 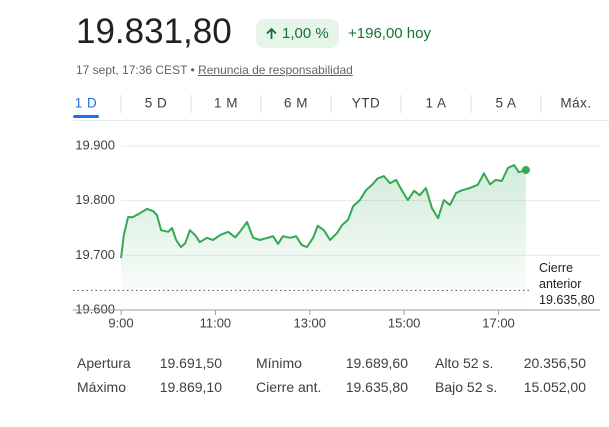 I want to click on timestamp: 17 sept, 17:36 CEST, so click(x=132, y=70).